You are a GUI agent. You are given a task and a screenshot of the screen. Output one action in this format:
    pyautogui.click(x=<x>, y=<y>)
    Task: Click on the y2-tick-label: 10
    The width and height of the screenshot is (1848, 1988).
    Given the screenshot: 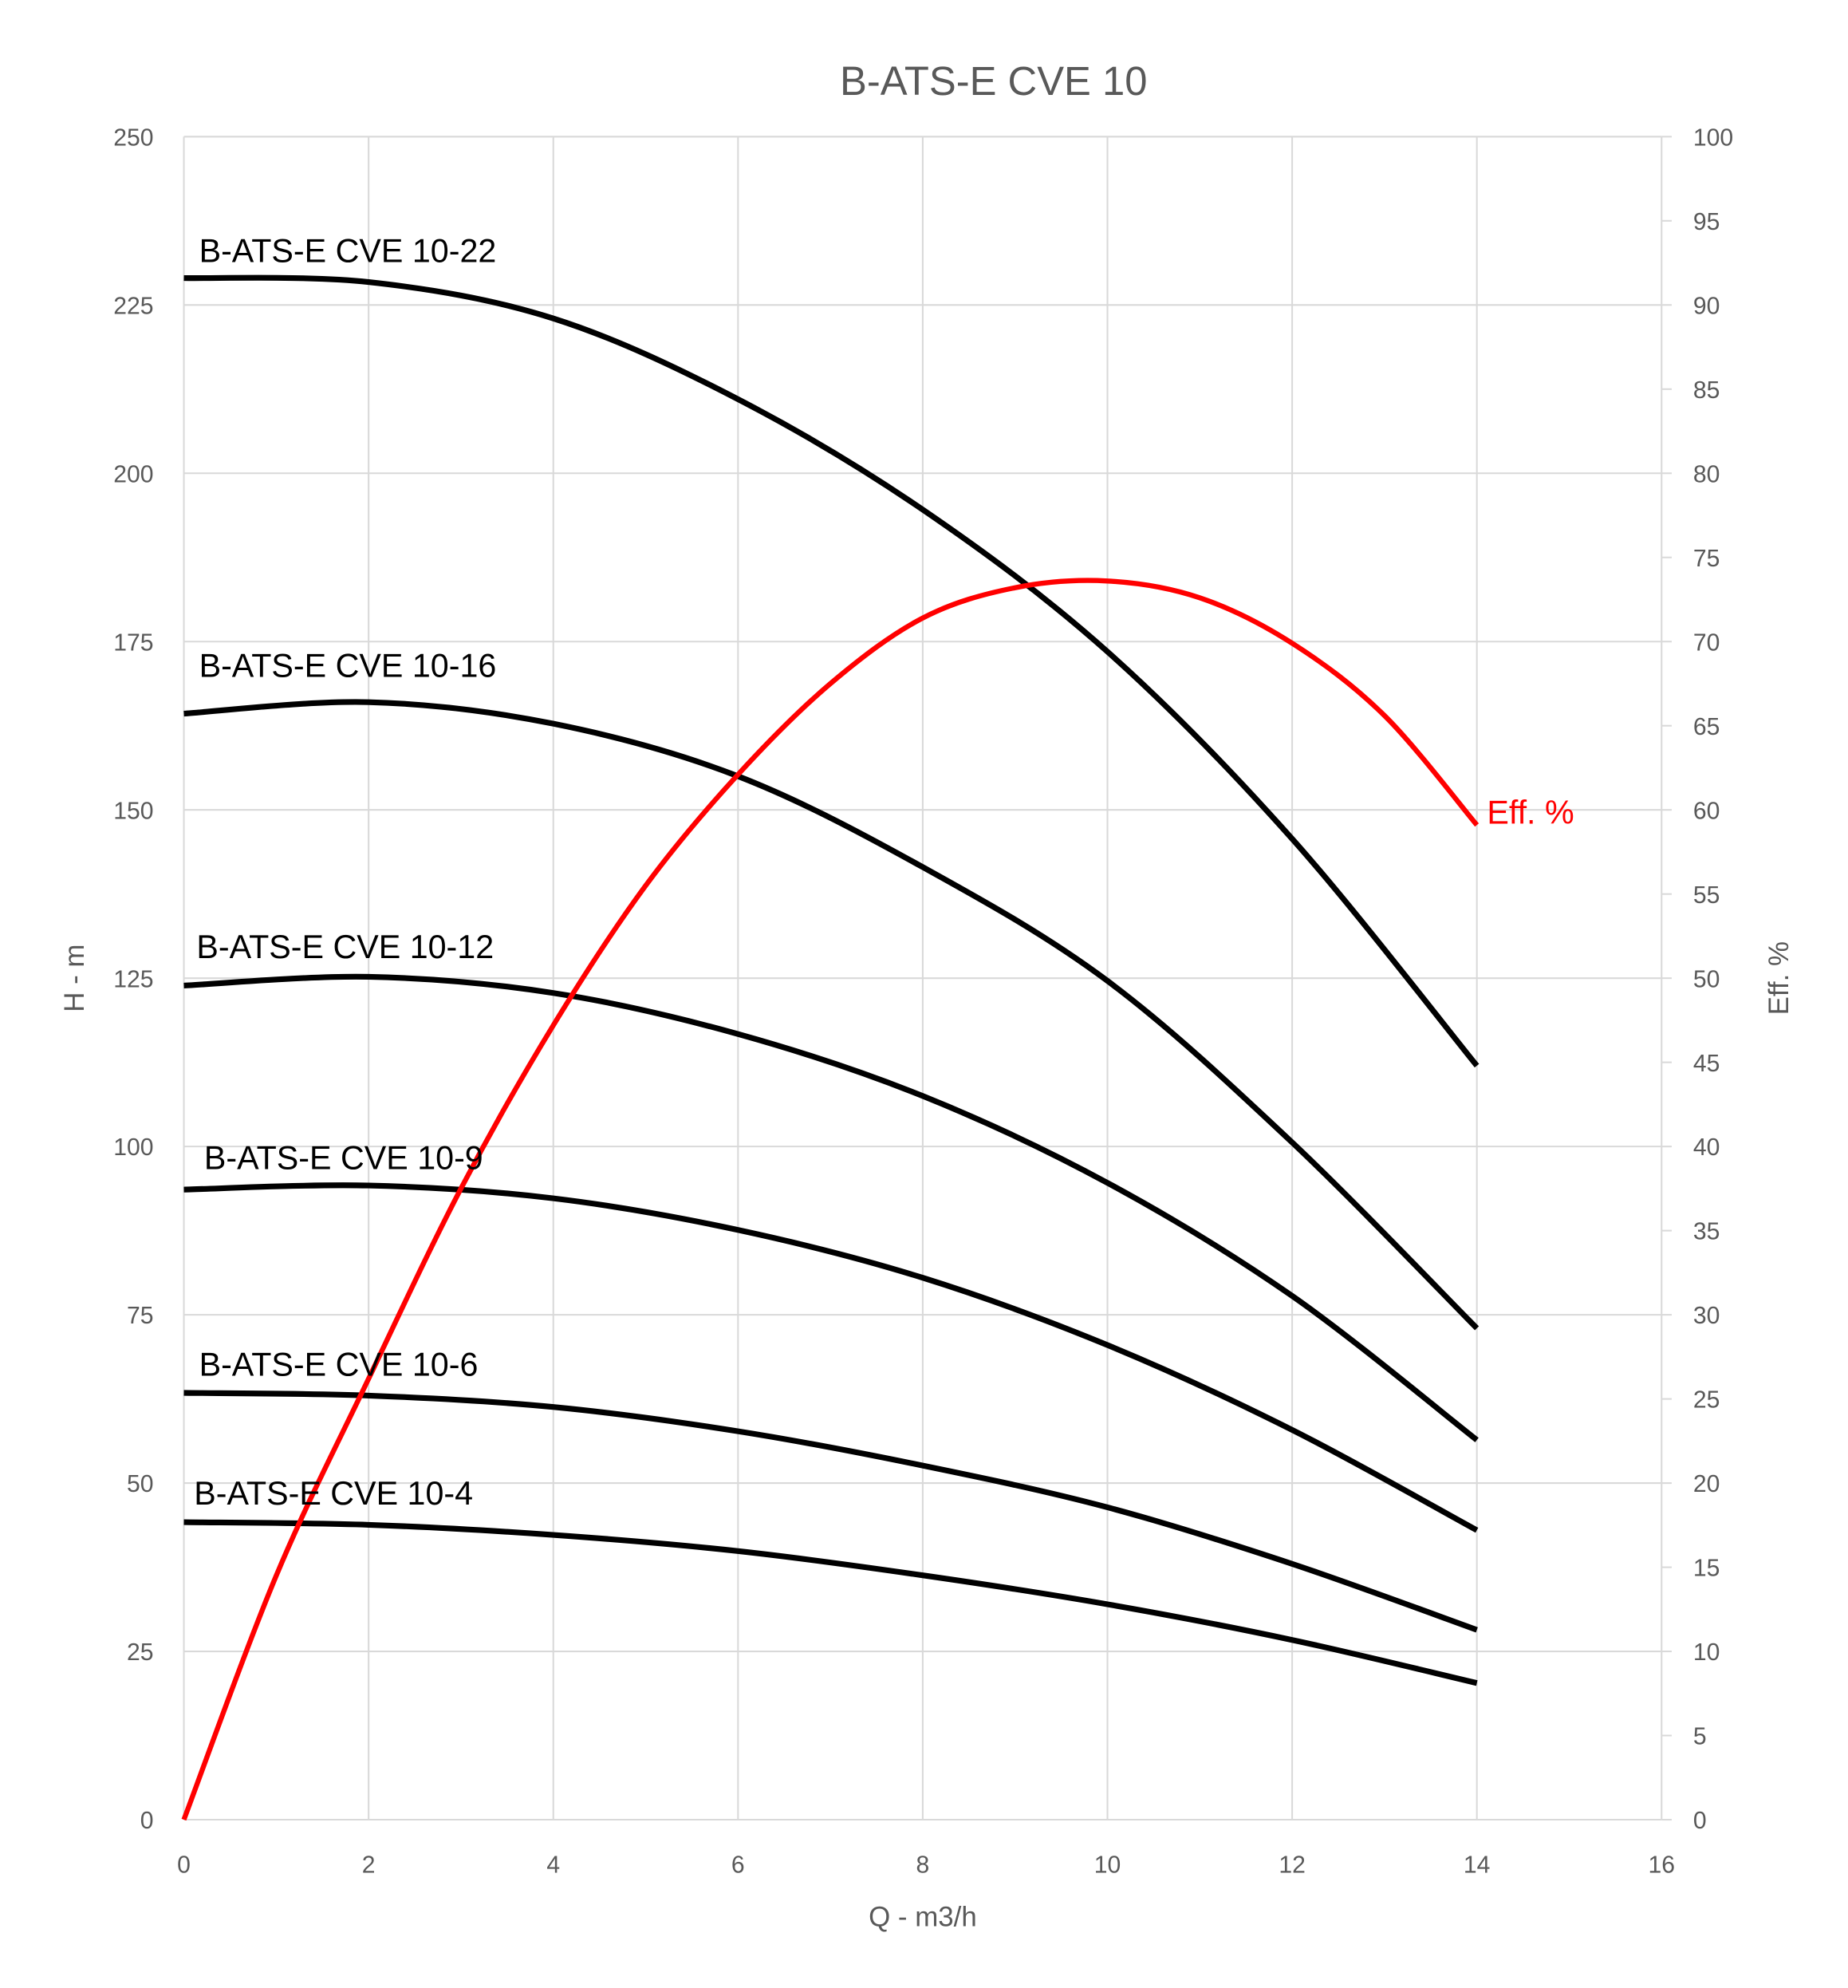 What is the action you would take?
    pyautogui.click(x=1707, y=1653)
    